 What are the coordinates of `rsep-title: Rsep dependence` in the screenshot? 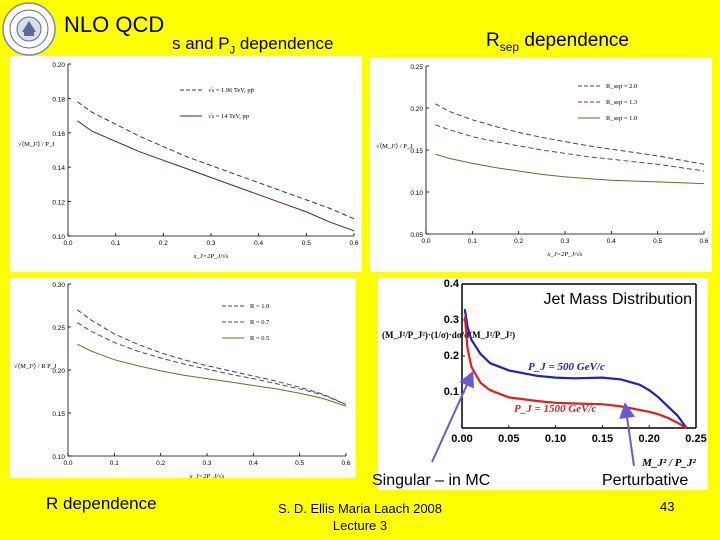 It's located at (557, 42).